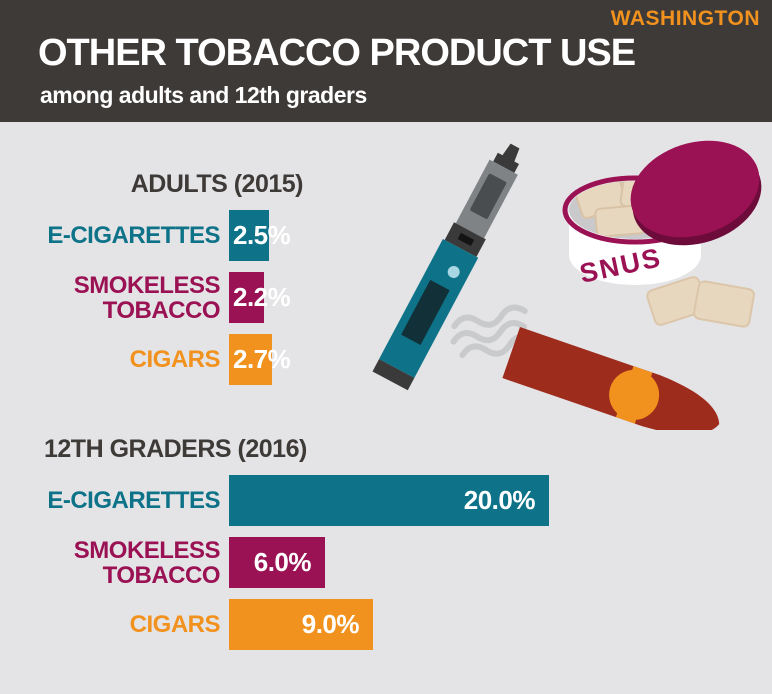 Image resolution: width=772 pixels, height=694 pixels. I want to click on pouches-outside-icon, so click(700, 302).